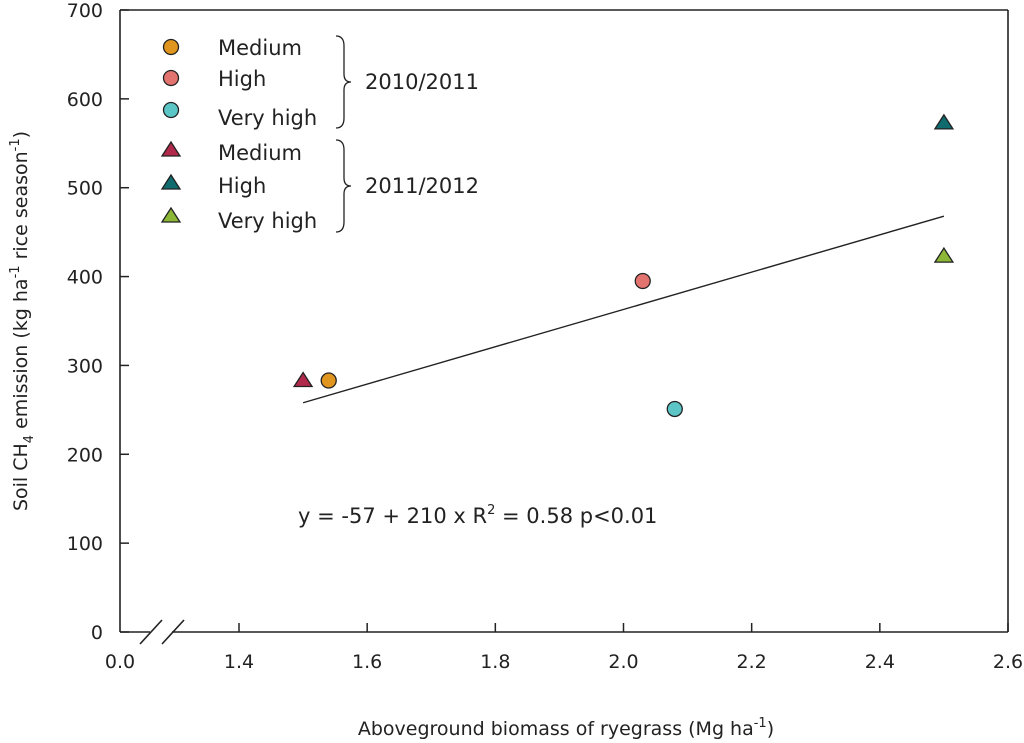 The image size is (1024, 743). What do you see at coordinates (422, 186) in the screenshot?
I see `legend-group-2011: 2011/2012` at bounding box center [422, 186].